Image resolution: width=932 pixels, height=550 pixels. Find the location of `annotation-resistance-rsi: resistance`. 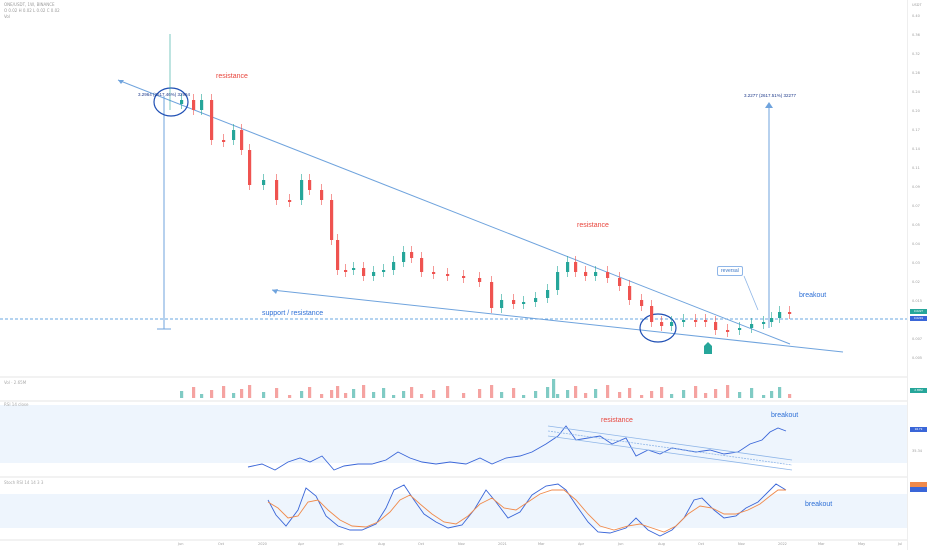

annotation-resistance-rsi: resistance is located at coordinates (617, 420).